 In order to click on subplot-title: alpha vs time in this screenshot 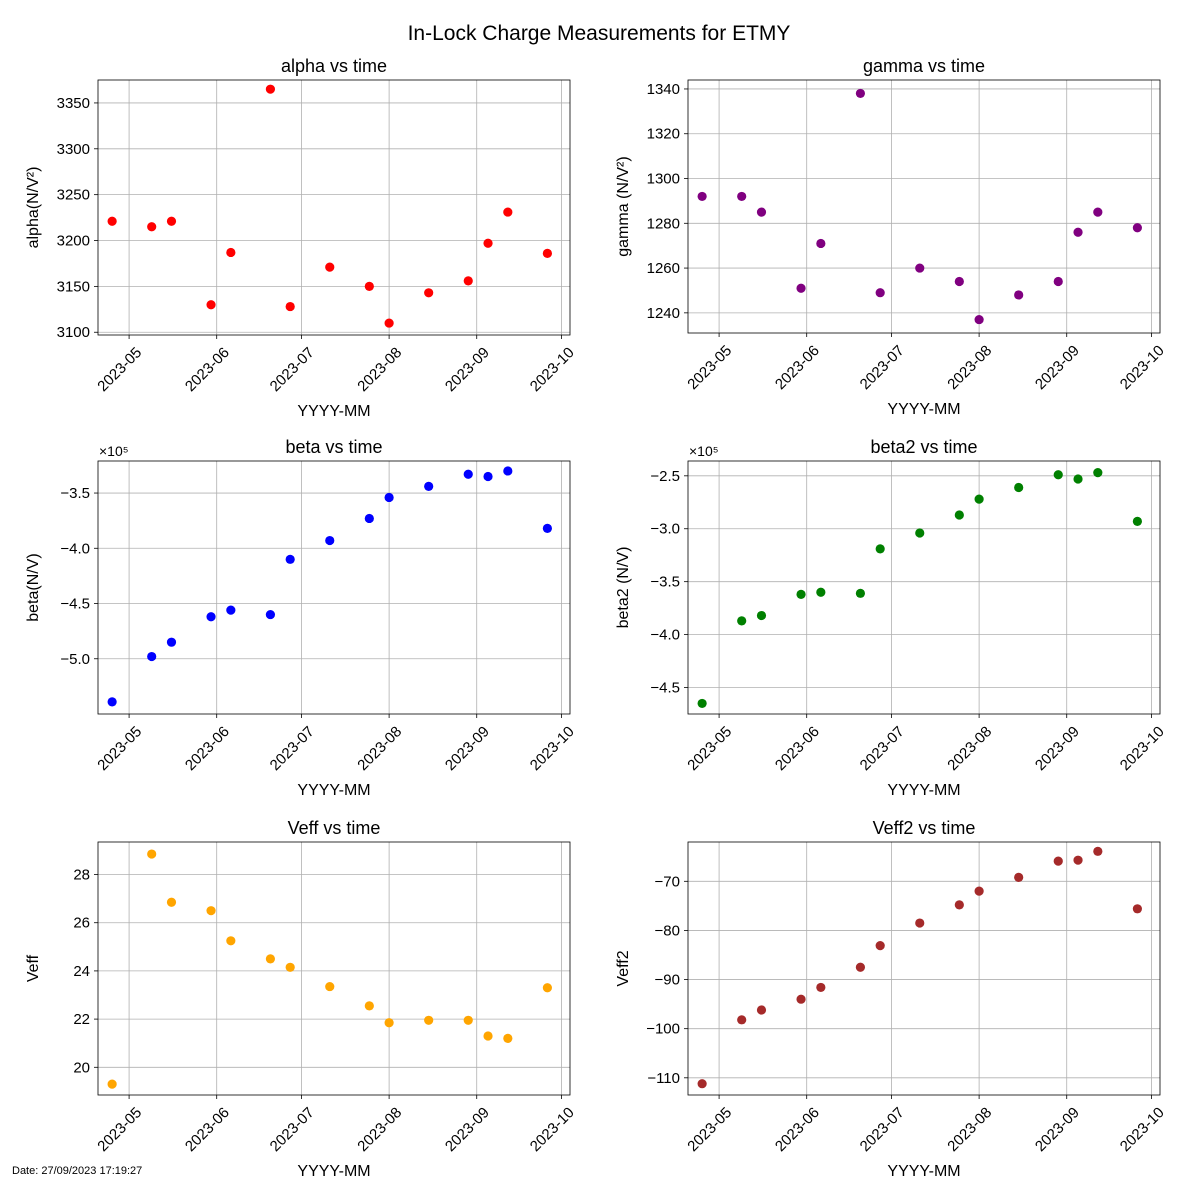, I will do `click(334, 66)`.